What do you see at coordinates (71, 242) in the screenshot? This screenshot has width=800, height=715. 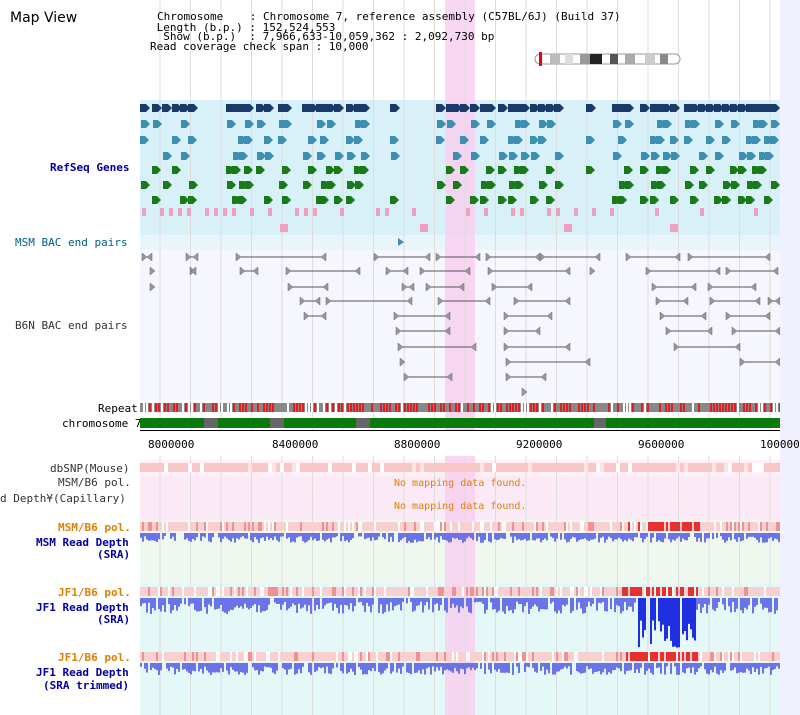 I see `msm-bac-label: MSM BAC end pairs` at bounding box center [71, 242].